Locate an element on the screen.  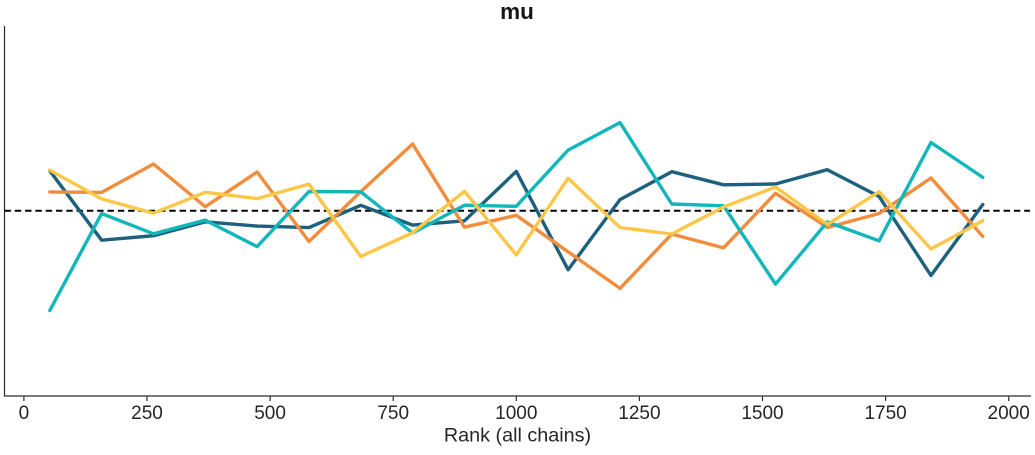
svg-text: 0 is located at coordinates (24, 413).